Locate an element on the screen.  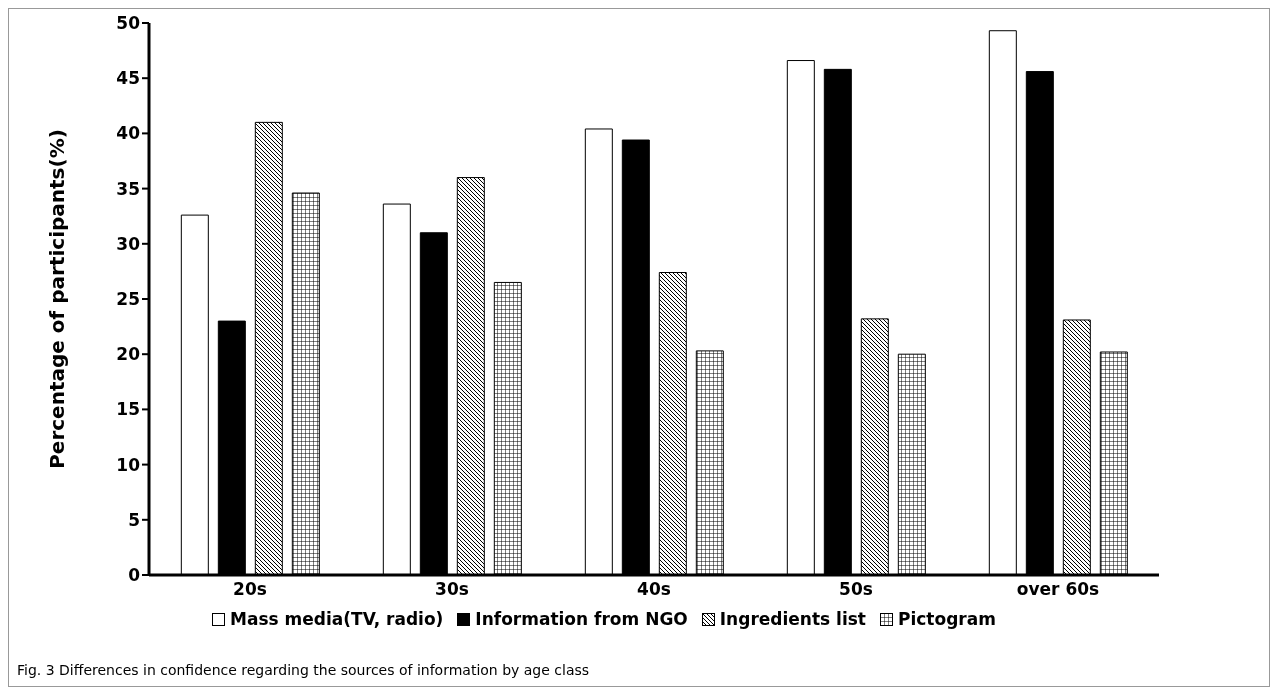
x-tick-label: 20s is located at coordinates (250, 589).